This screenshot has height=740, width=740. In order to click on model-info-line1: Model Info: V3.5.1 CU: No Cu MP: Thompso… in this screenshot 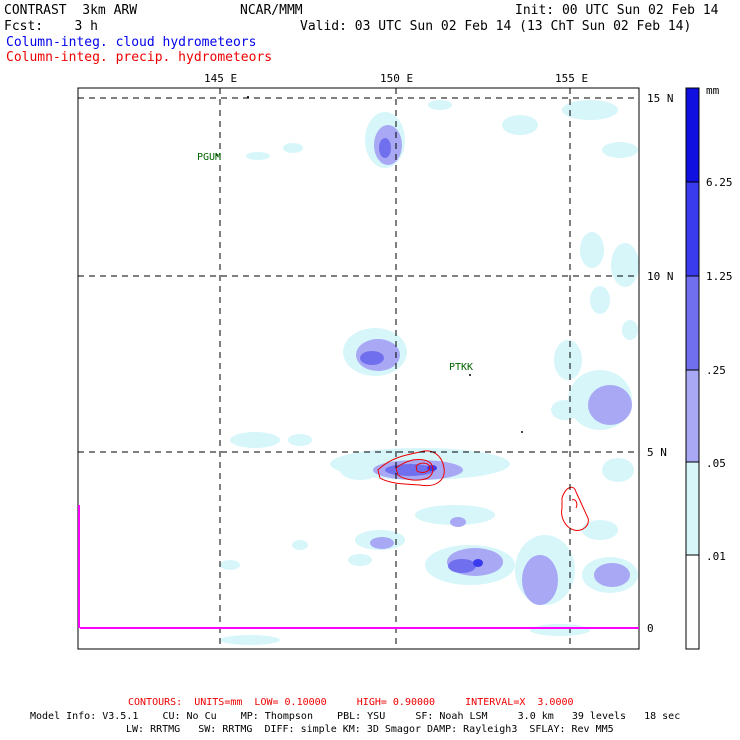, I will do `click(355, 716)`.